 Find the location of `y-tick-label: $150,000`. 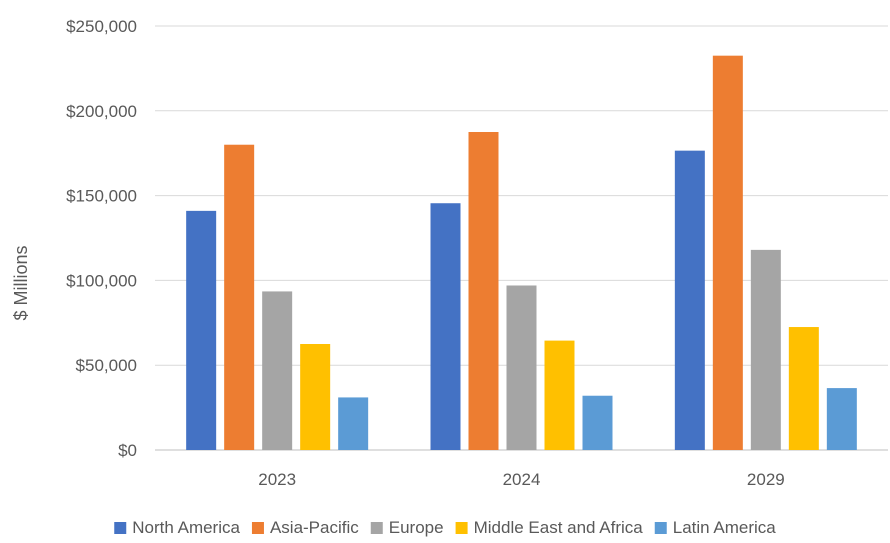

y-tick-label: $150,000 is located at coordinates (101, 196).